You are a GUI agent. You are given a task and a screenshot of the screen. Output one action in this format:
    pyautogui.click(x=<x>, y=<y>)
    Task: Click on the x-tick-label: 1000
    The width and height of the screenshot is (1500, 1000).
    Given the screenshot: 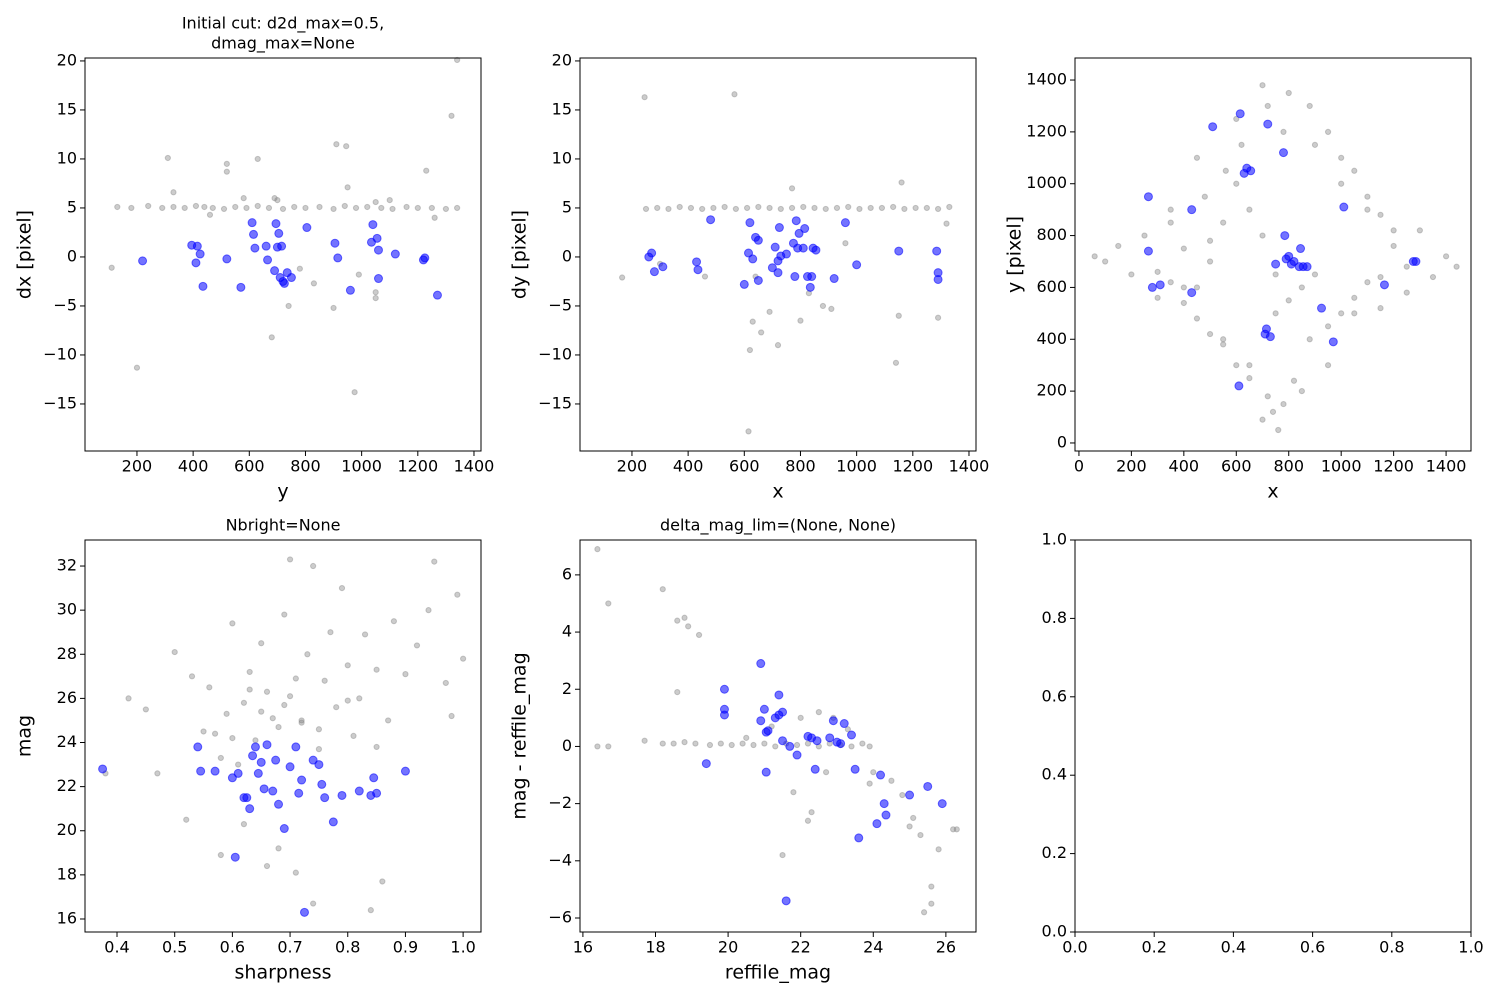 What is the action you would take?
    pyautogui.click(x=361, y=466)
    